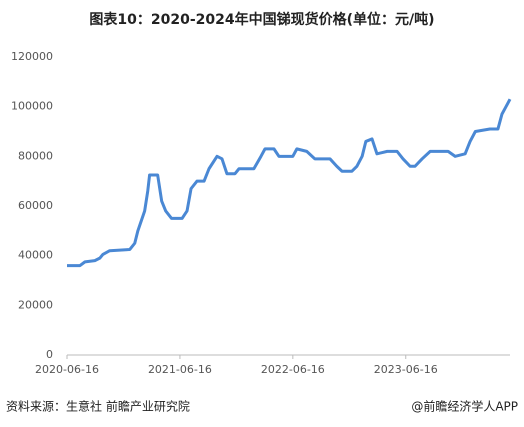 This screenshot has height=427, width=524. What do you see at coordinates (67, 369) in the screenshot?
I see `x-tick-label: 2020-06-16` at bounding box center [67, 369].